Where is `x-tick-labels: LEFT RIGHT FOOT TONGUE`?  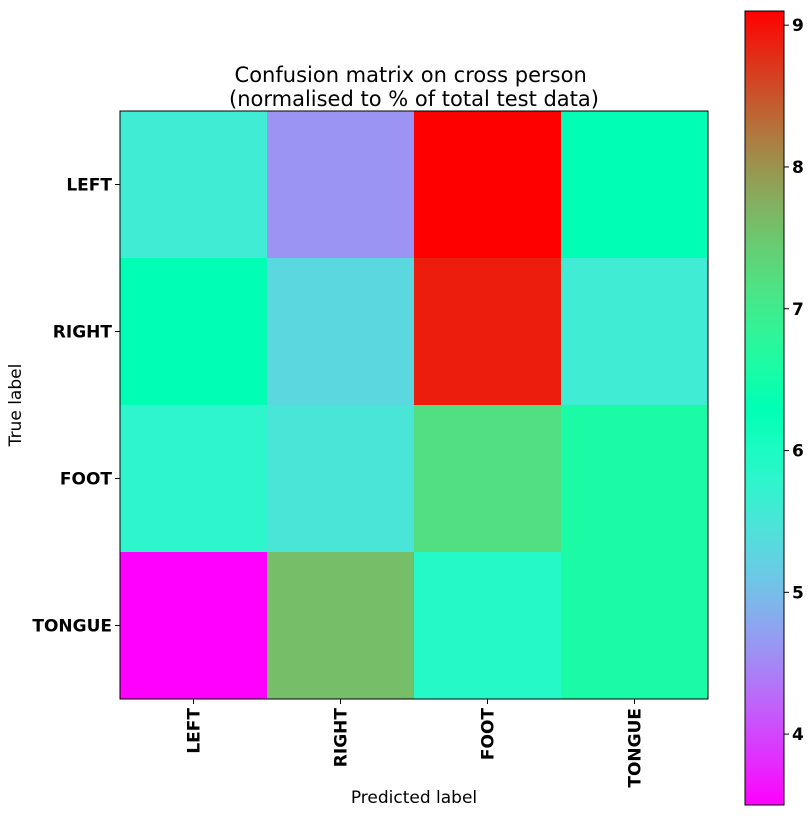 x-tick-labels: LEFT RIGHT FOOT TONGUE is located at coordinates (415, 743).